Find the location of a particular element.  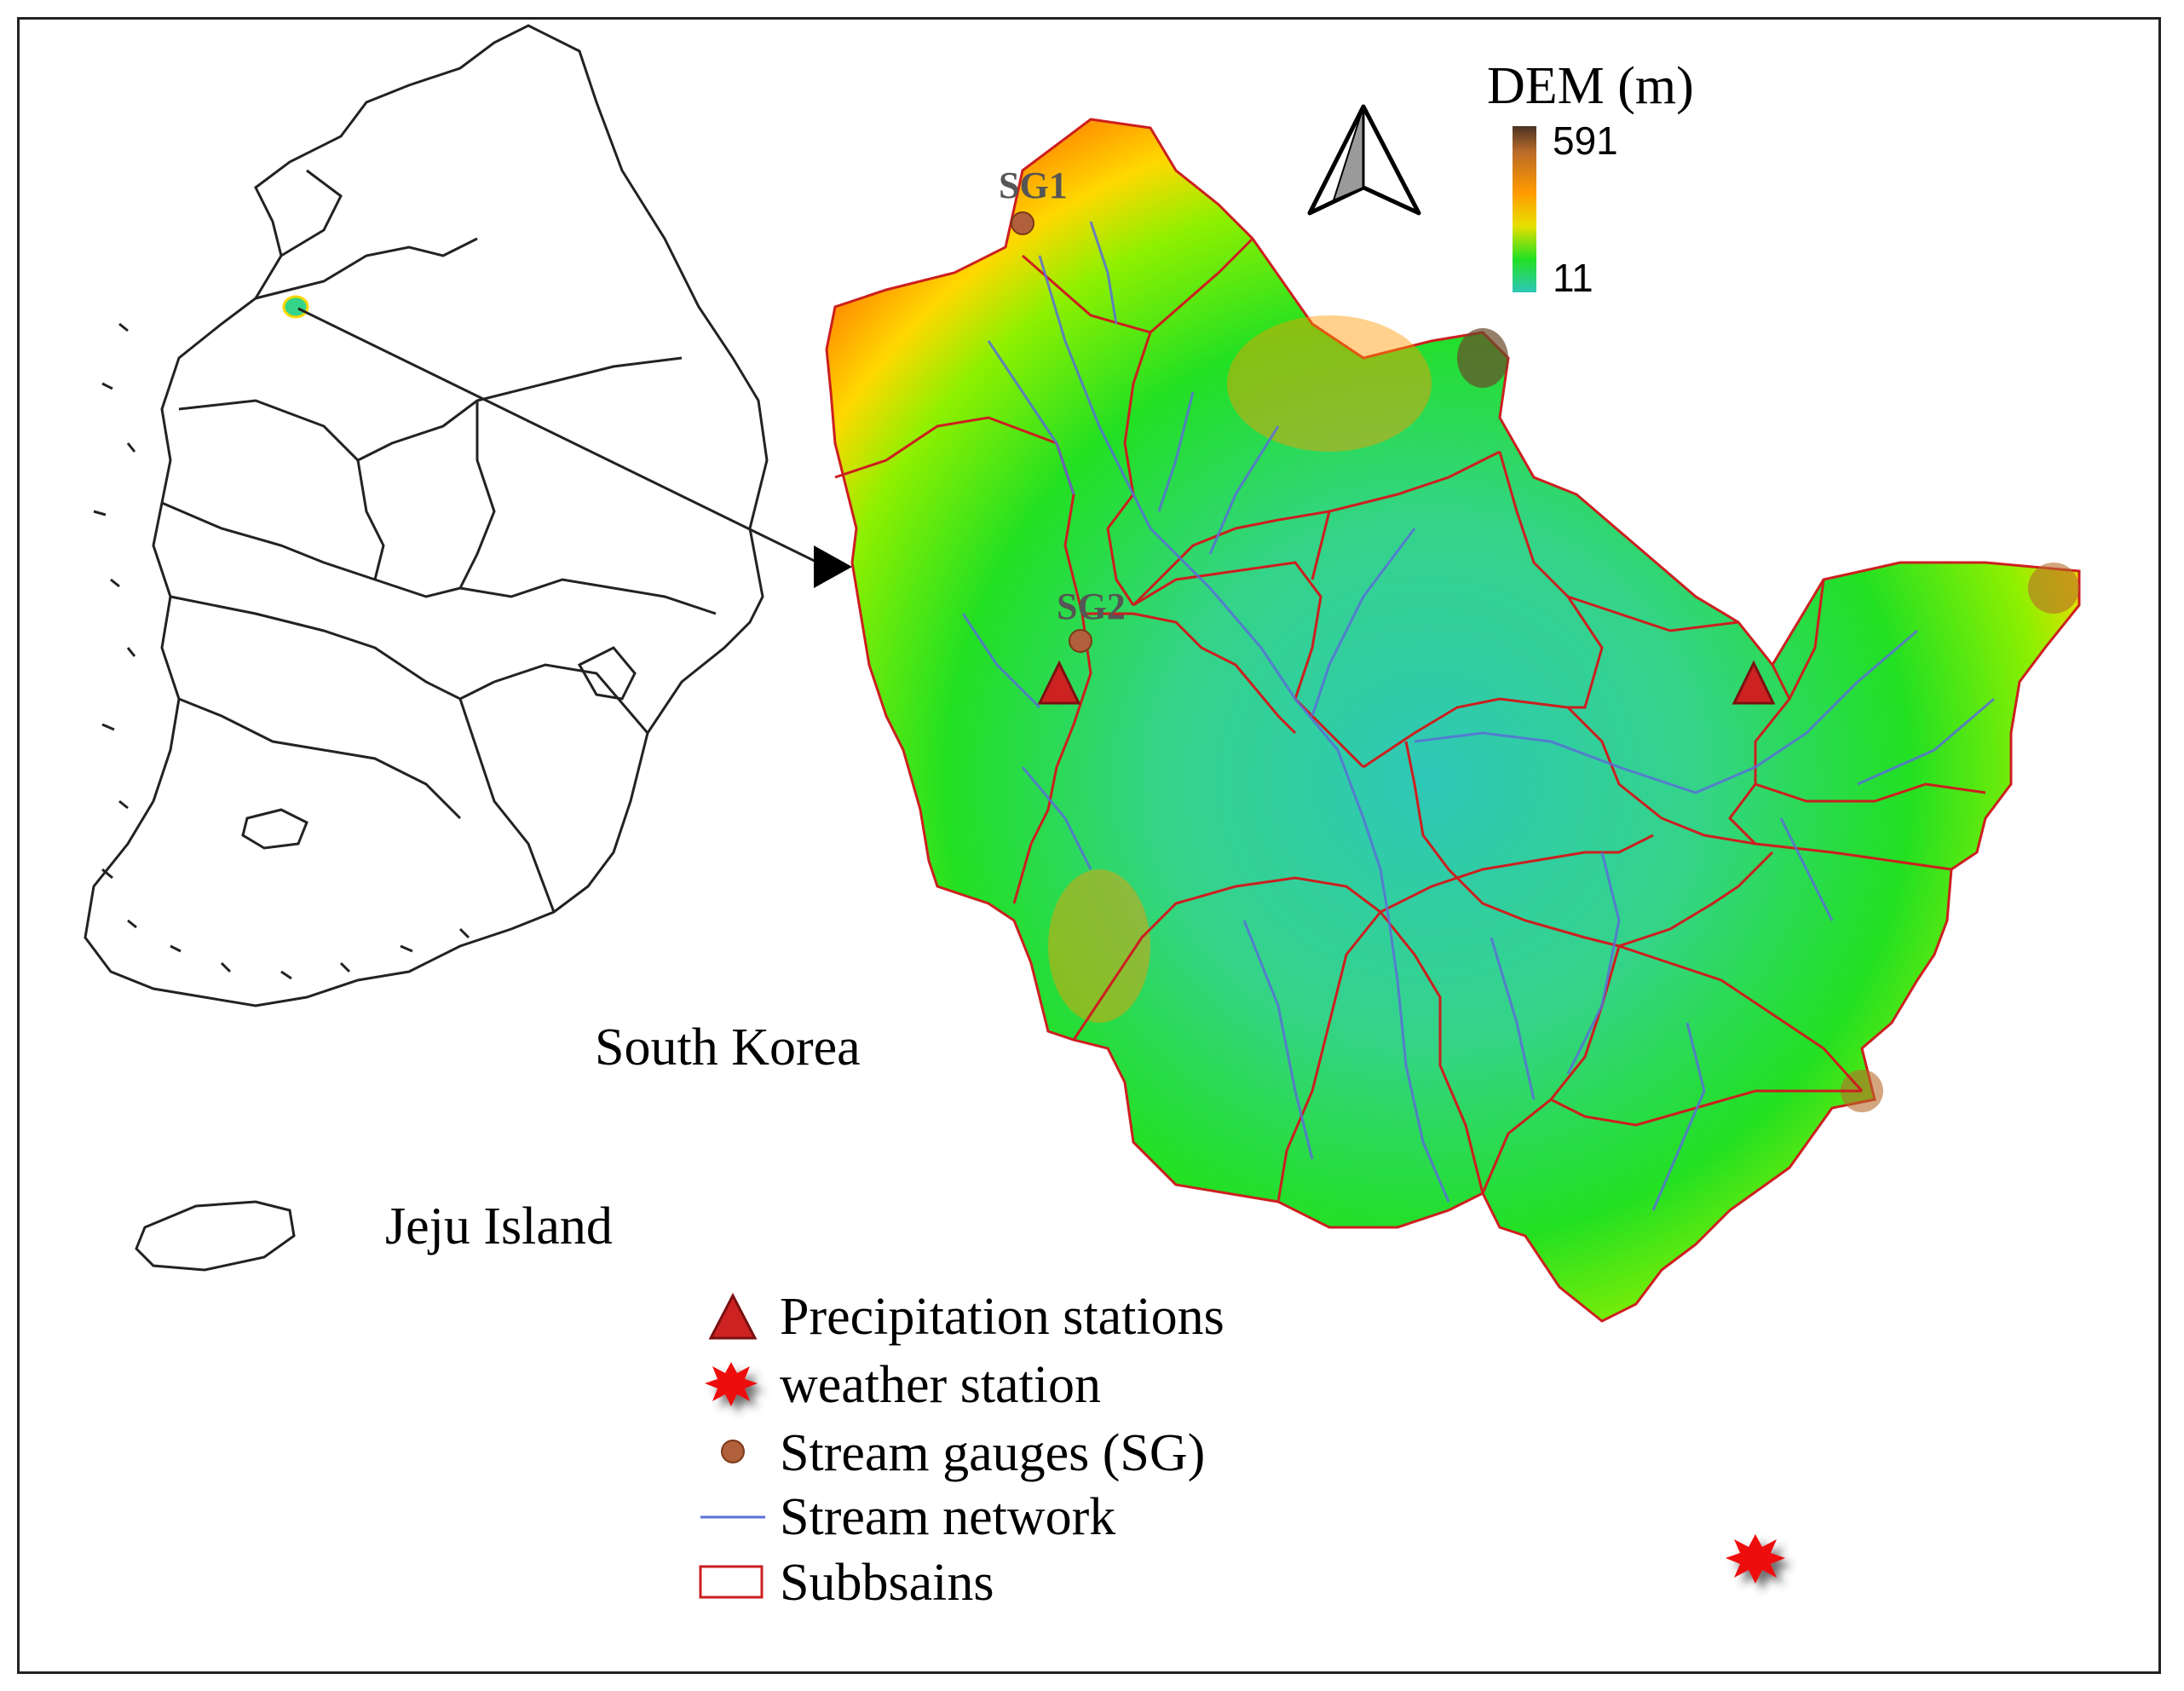

legend-label: Stream network is located at coordinates (948, 1516).